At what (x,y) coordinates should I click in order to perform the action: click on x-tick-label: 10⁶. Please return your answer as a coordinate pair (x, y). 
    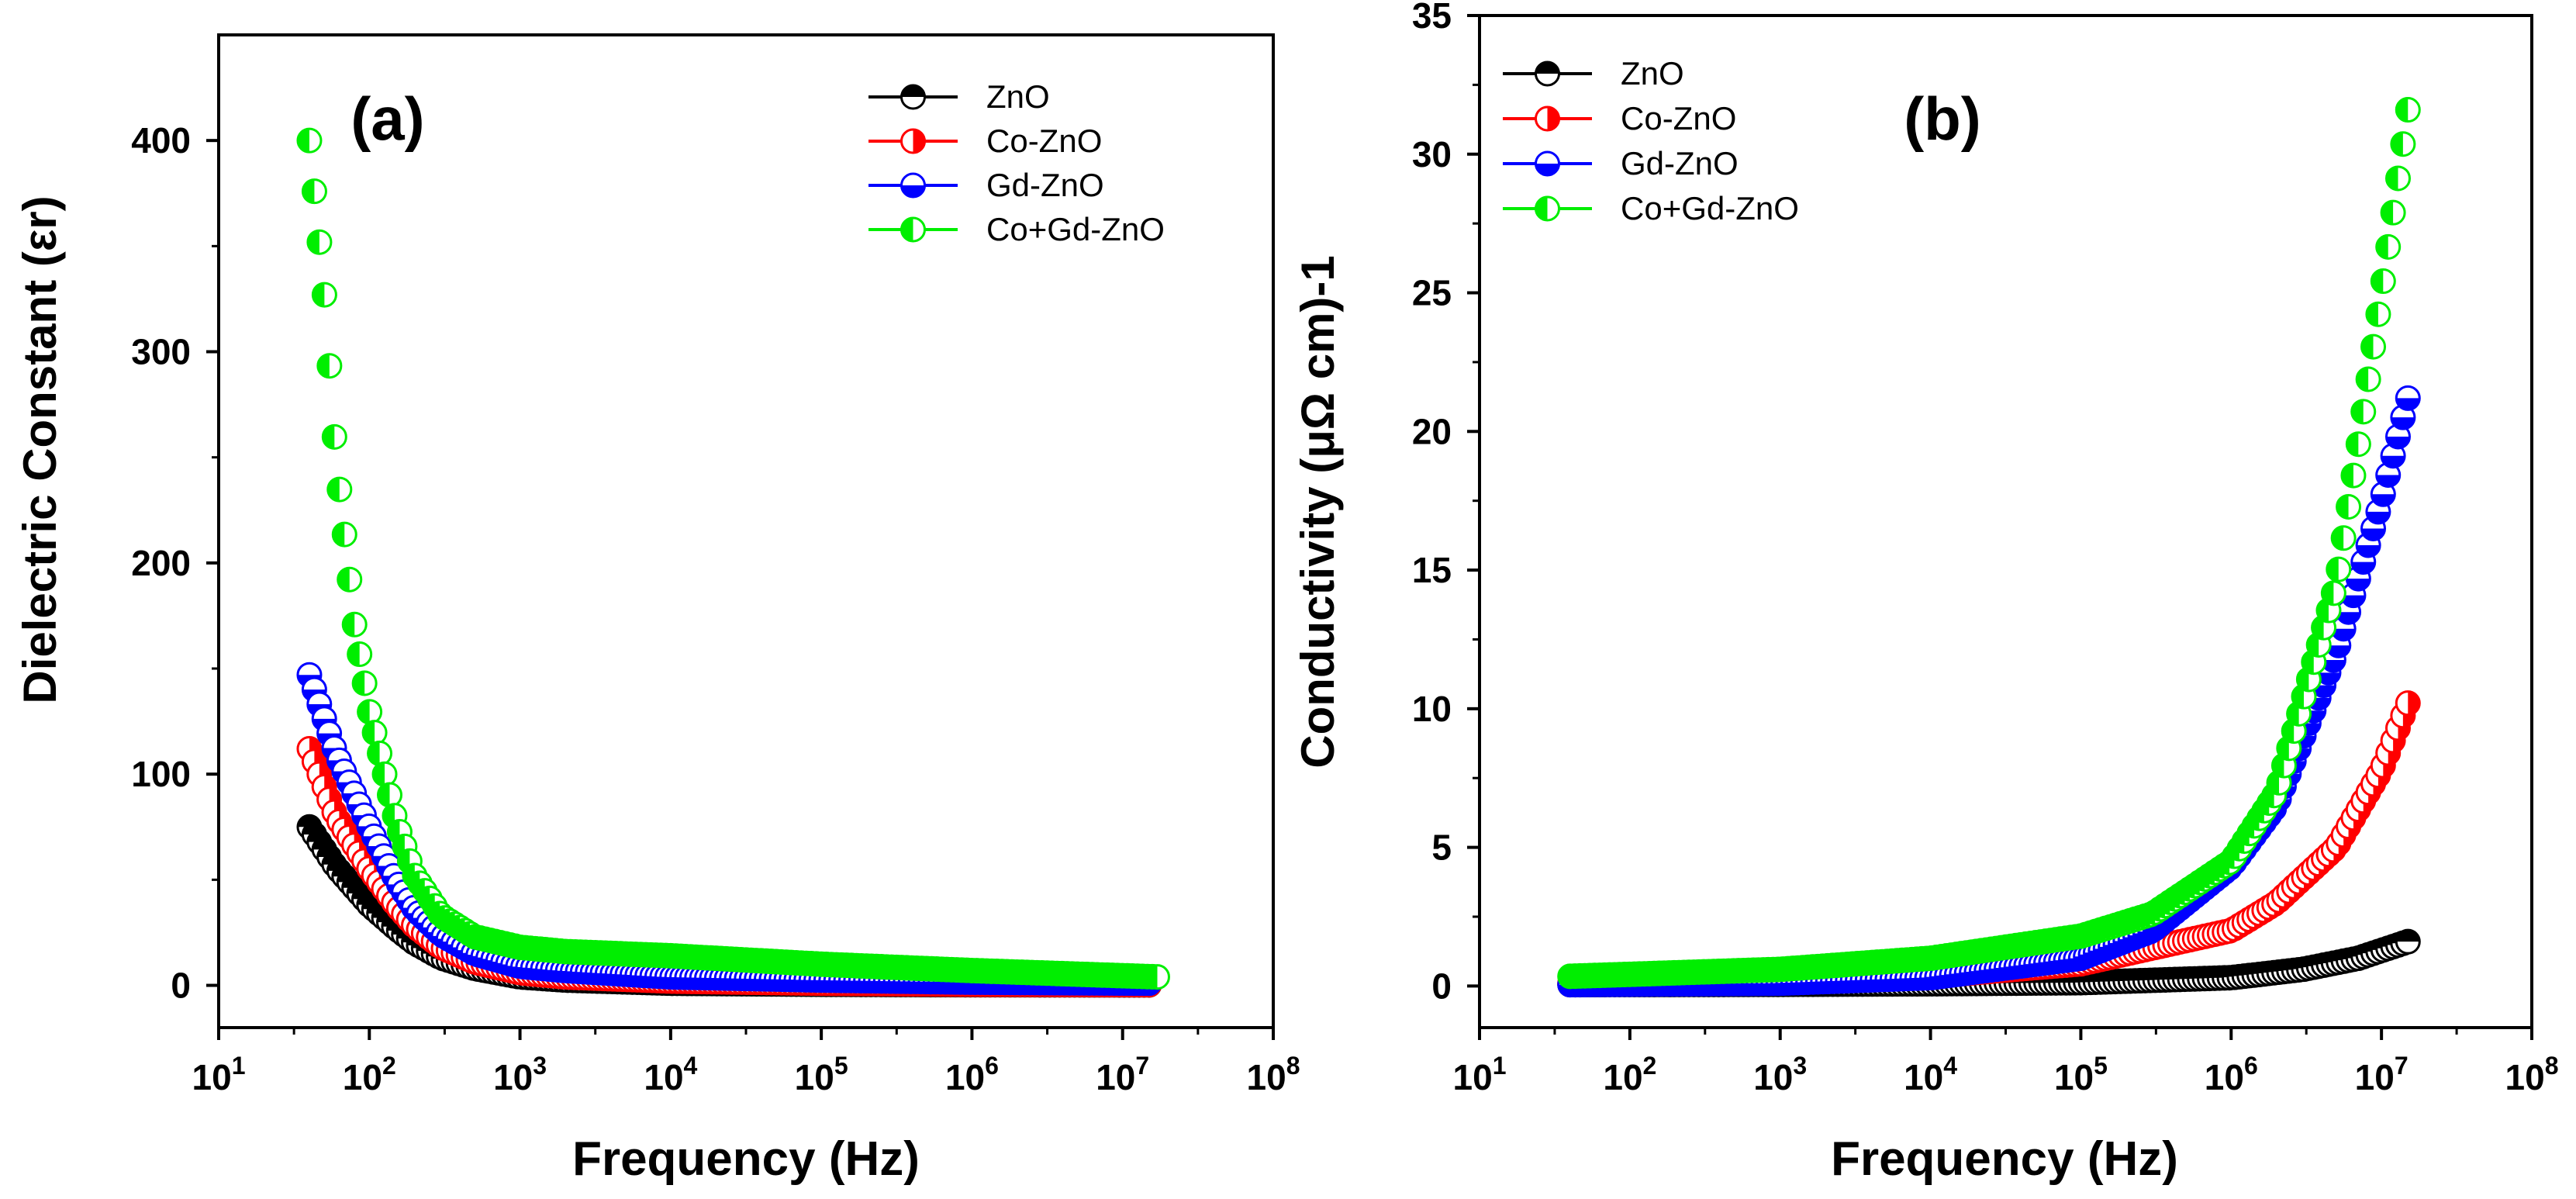
    Looking at the image, I should click on (2231, 1074).